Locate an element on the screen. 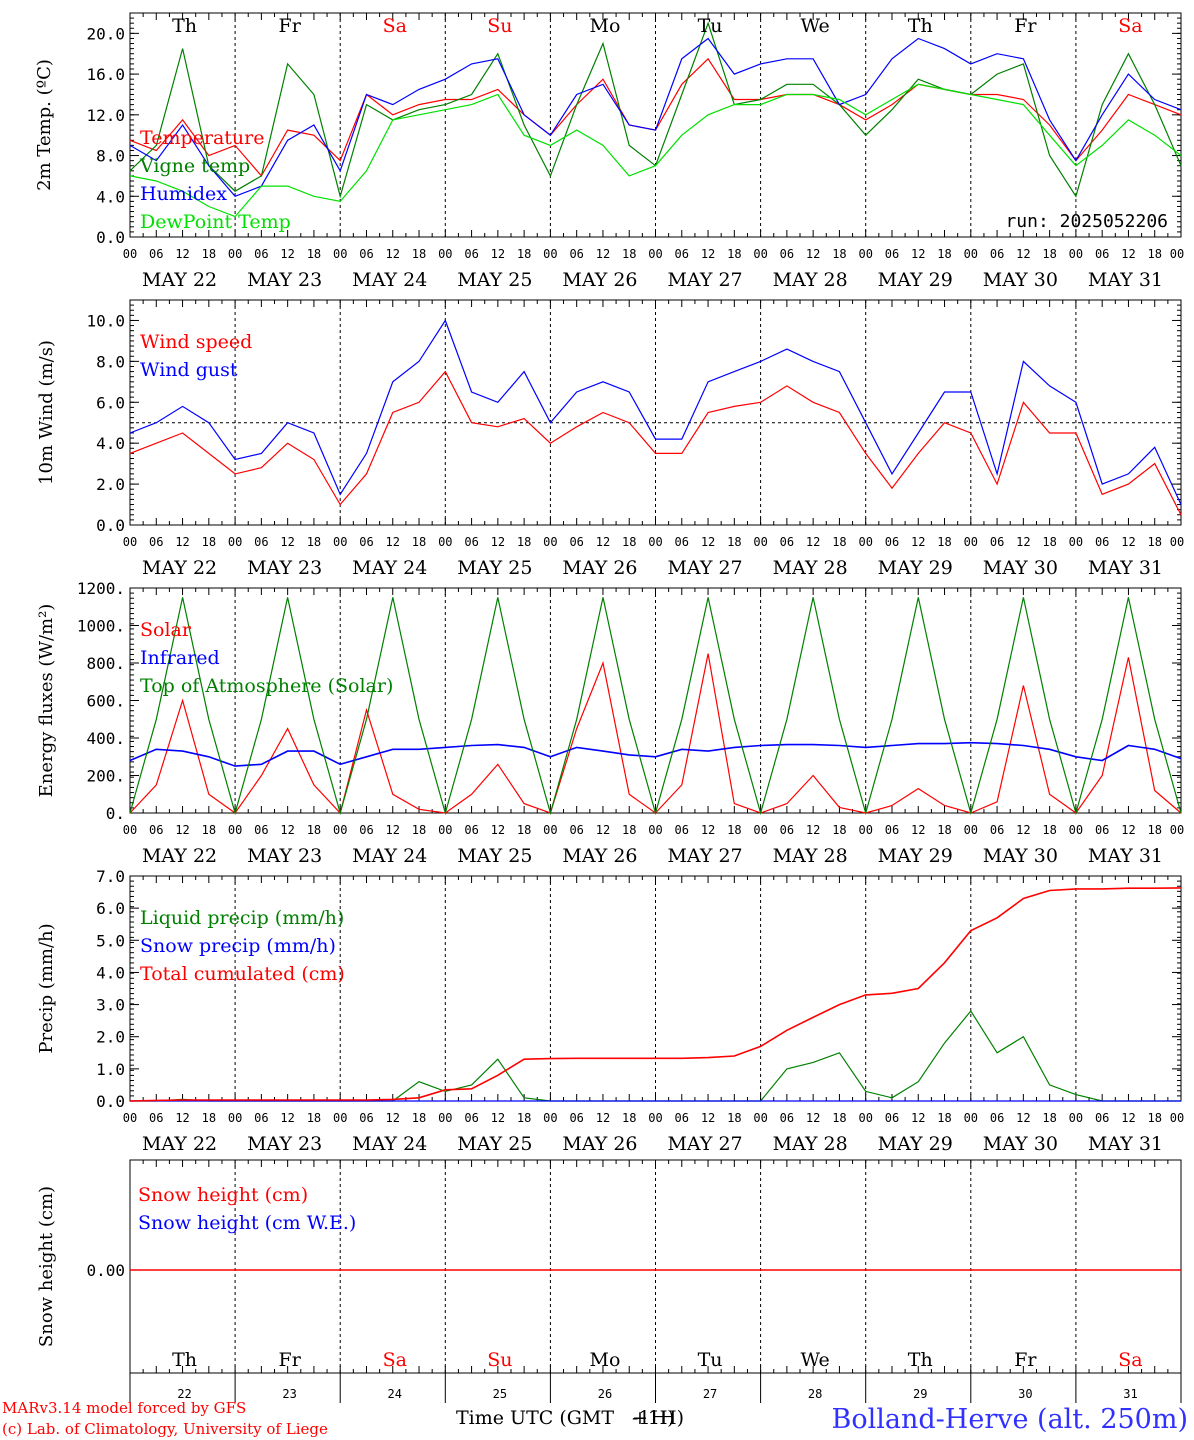  date-label: MAY 23 is located at coordinates (284, 568).